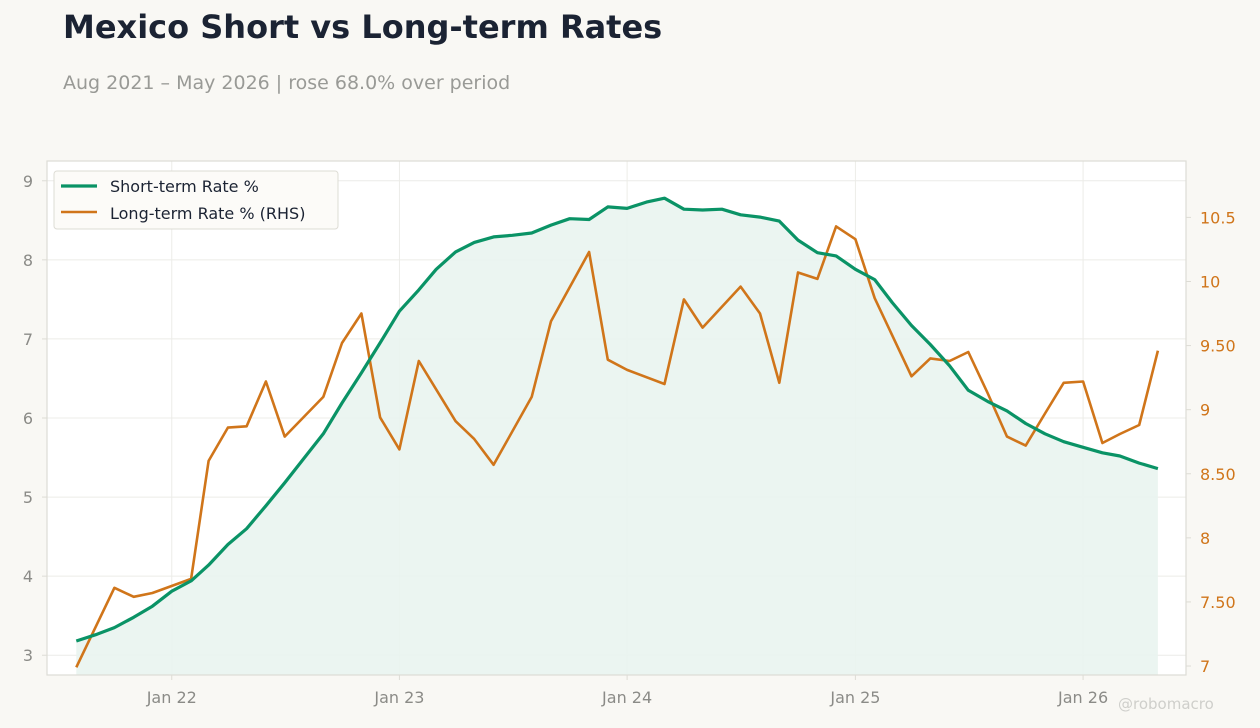  What do you see at coordinates (1205, 538) in the screenshot?
I see `right-tick-label: 8` at bounding box center [1205, 538].